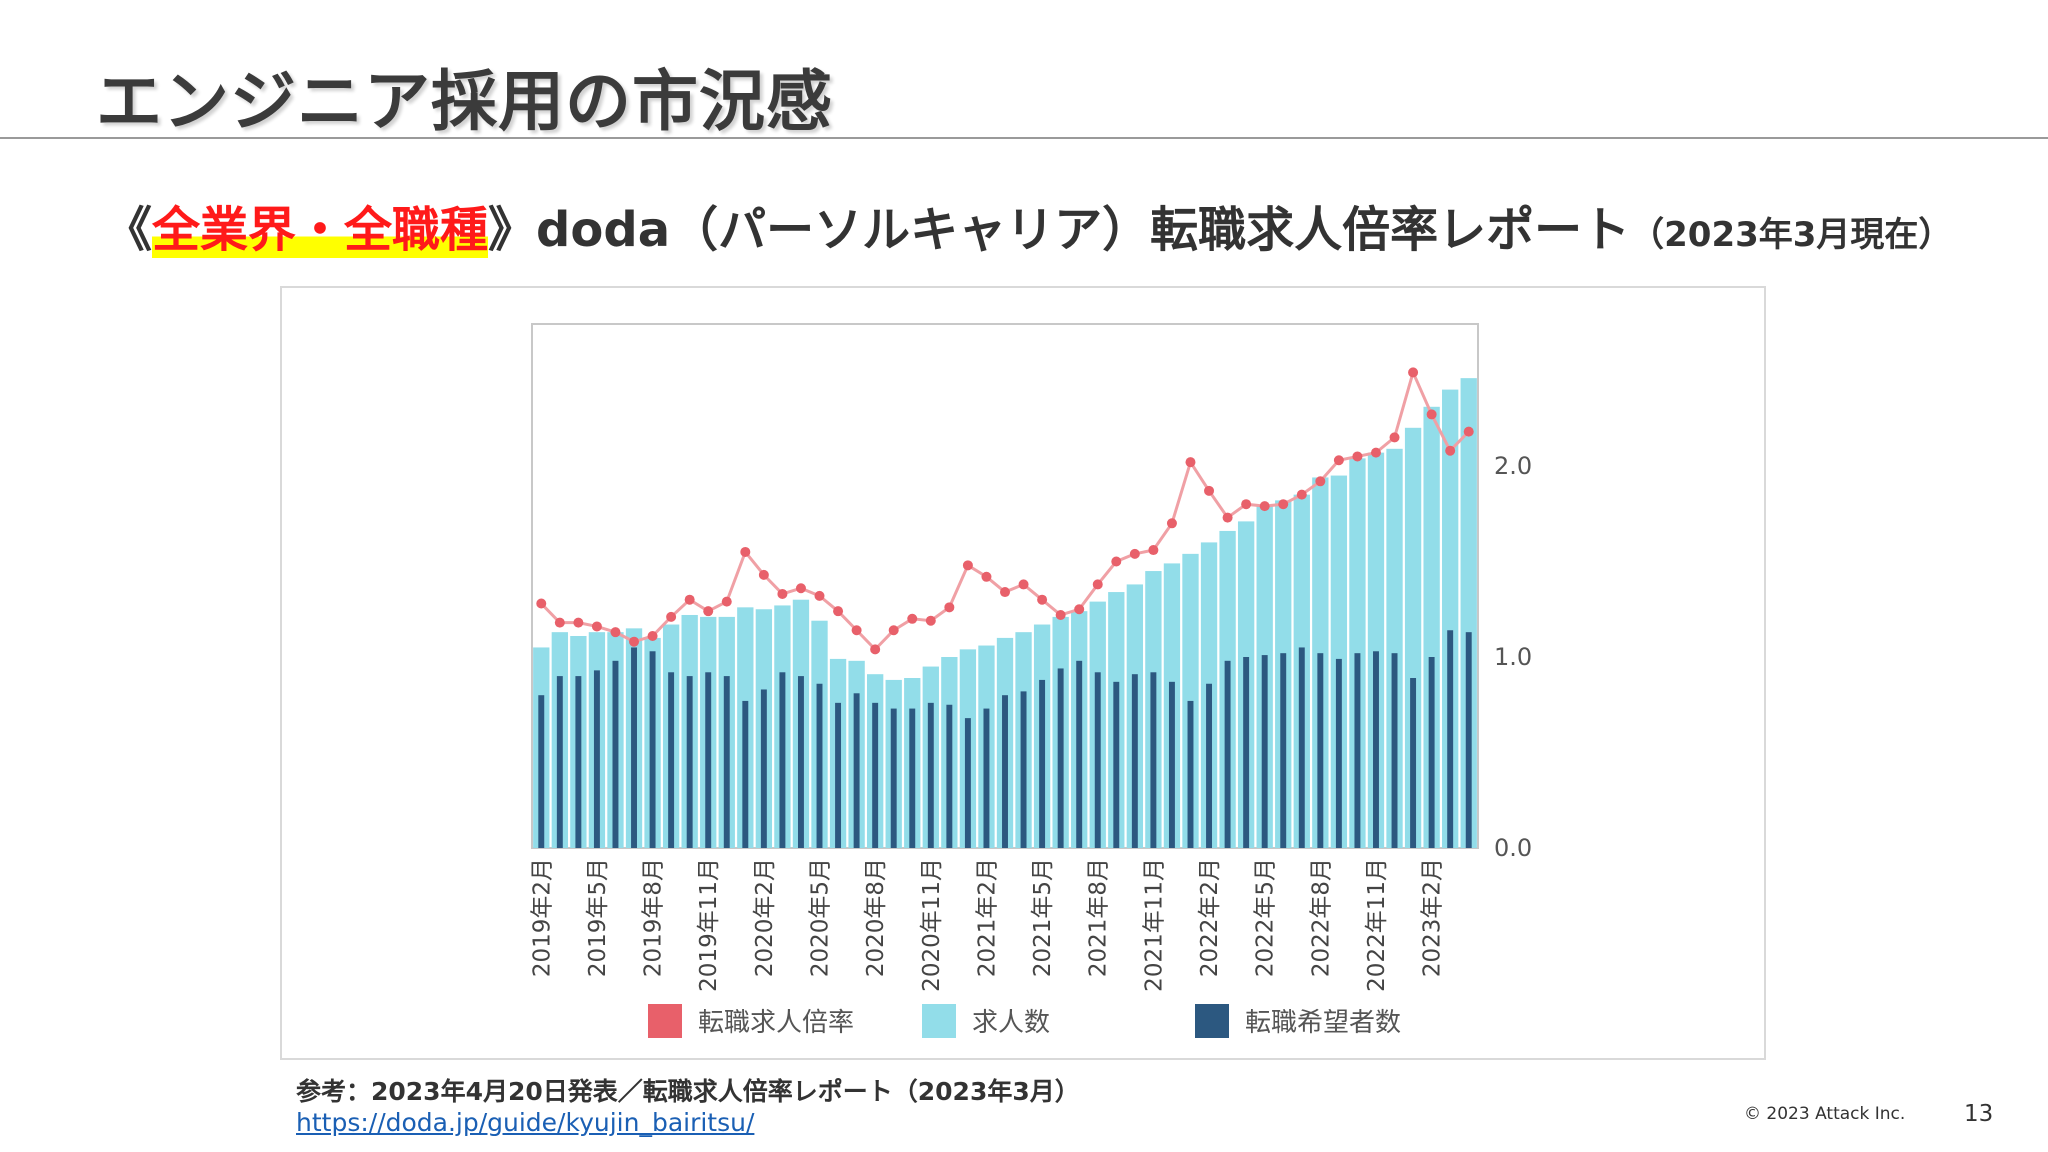 The height and width of the screenshot is (1152, 2048). I want to click on x-tick-label: 2021年11月, so click(1154, 925).